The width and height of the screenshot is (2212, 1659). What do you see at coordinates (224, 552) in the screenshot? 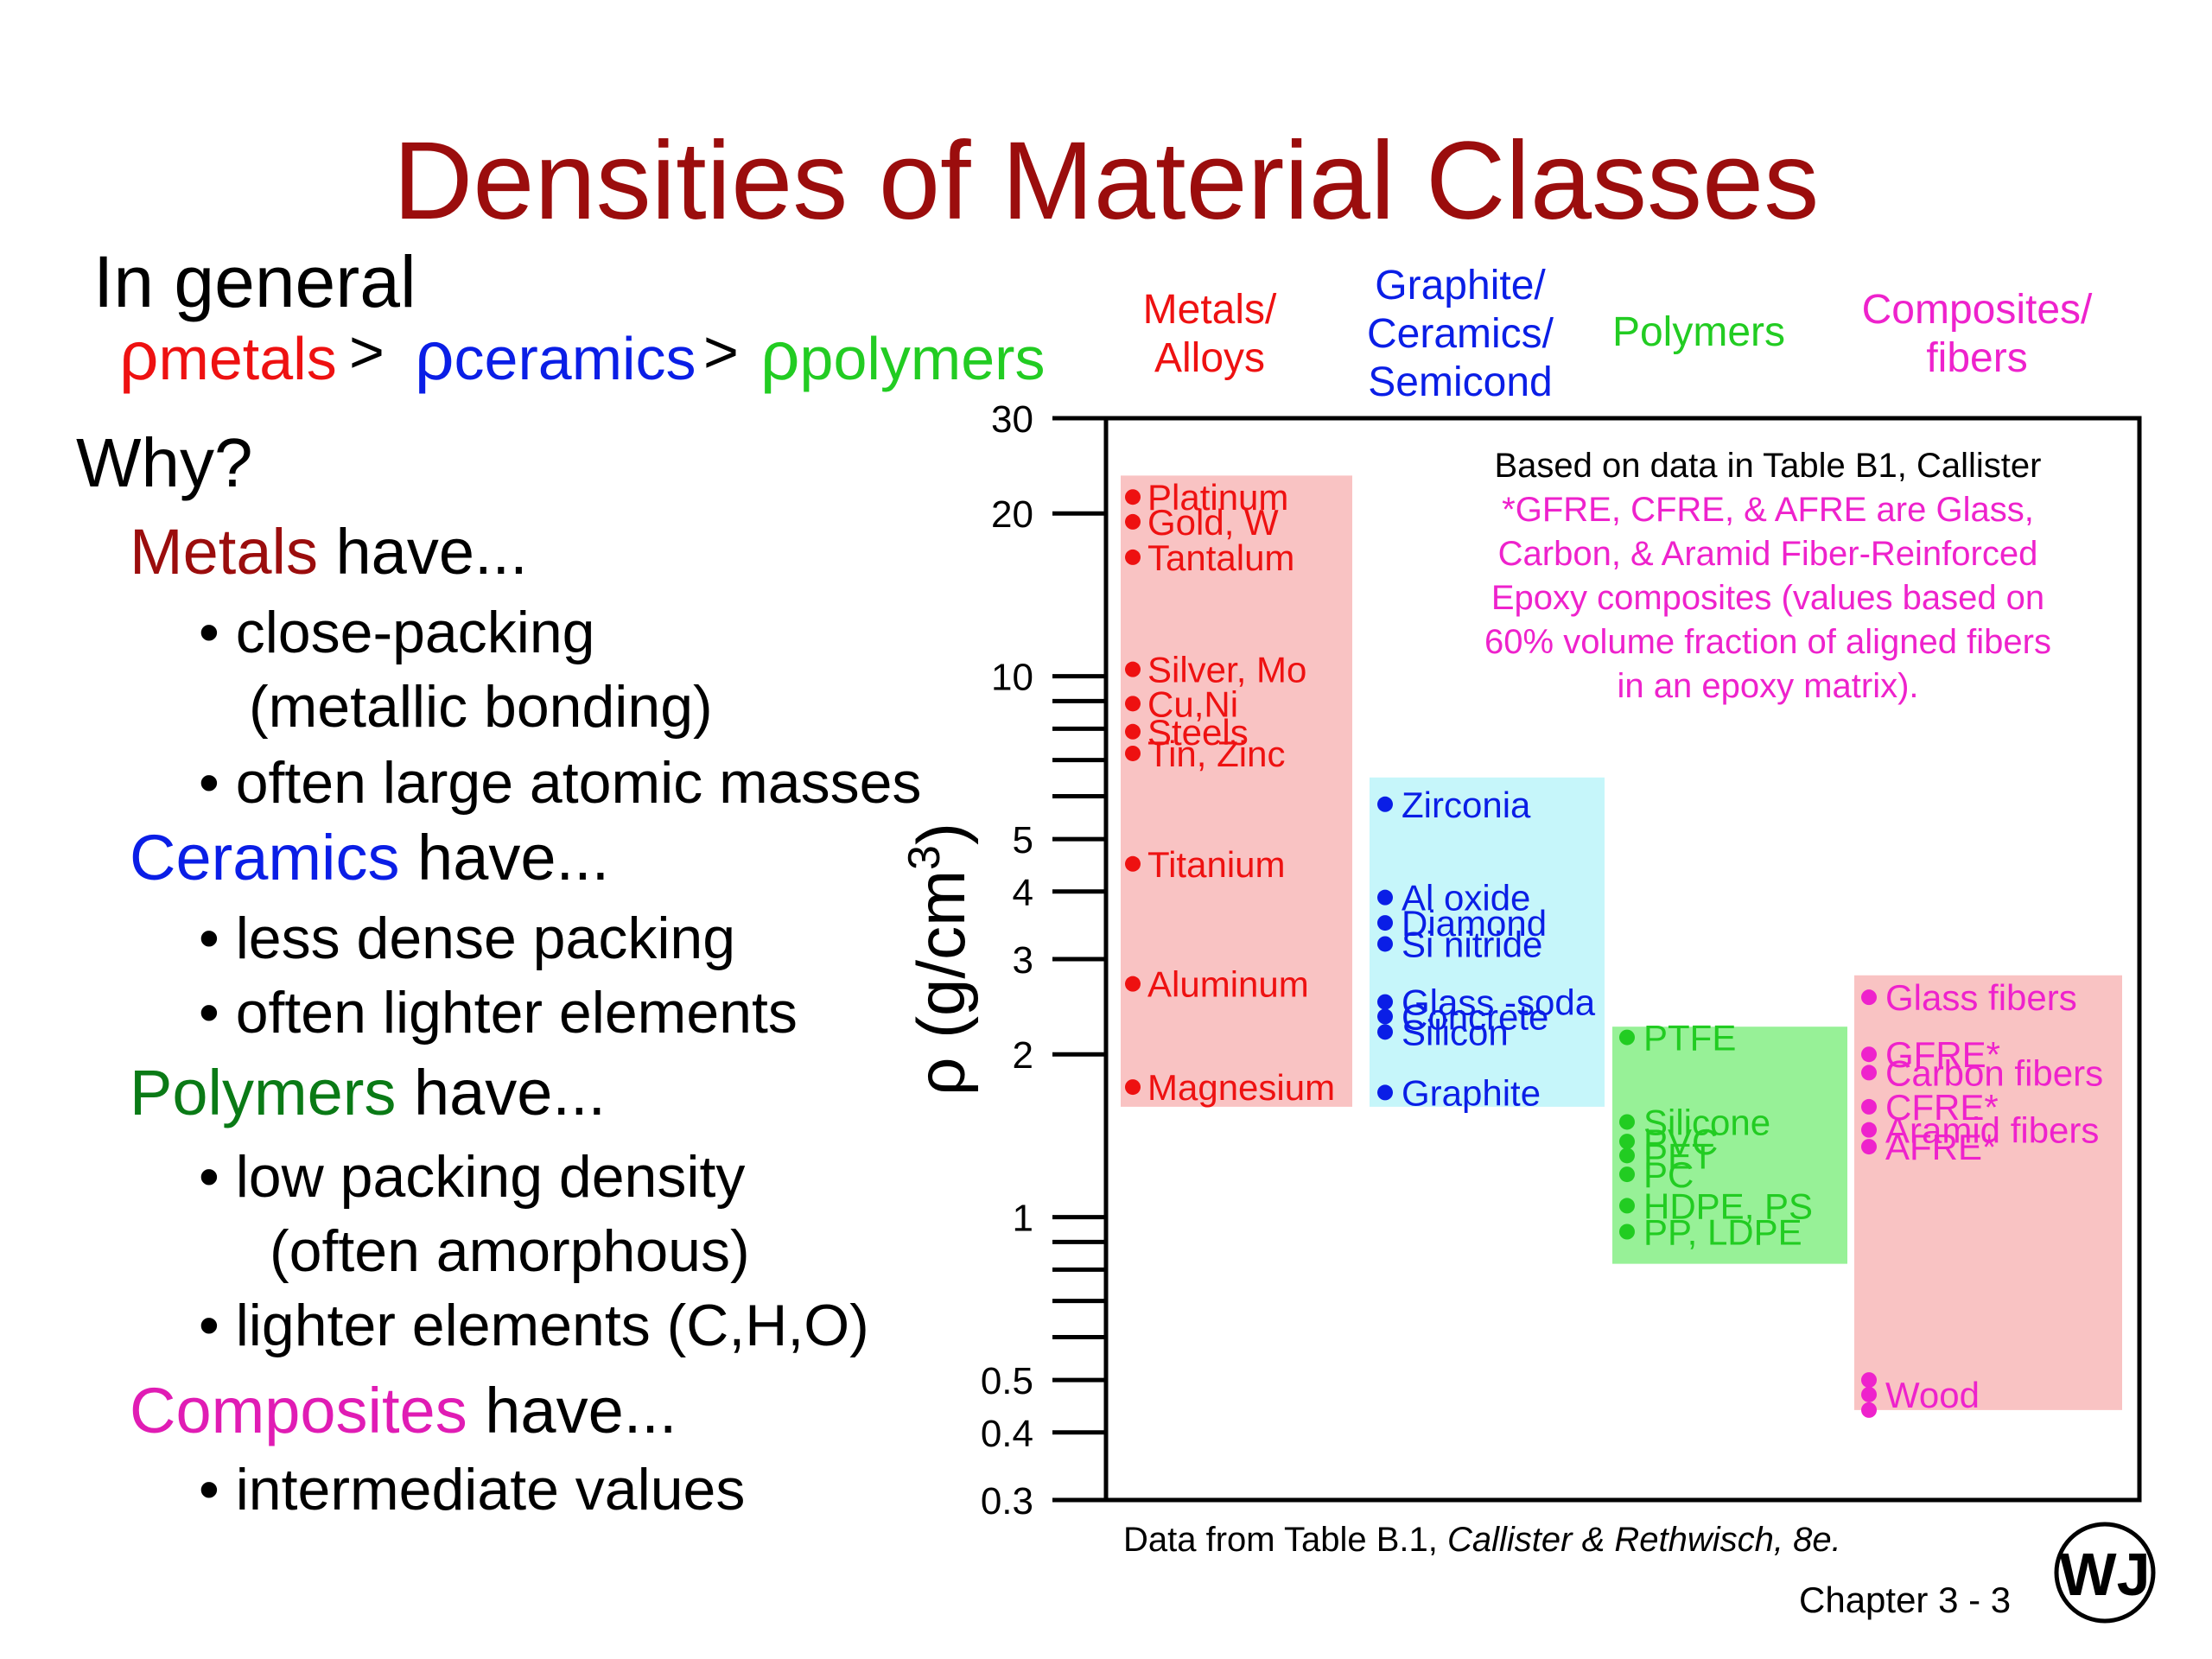
I see `metals-name: Metals` at bounding box center [224, 552].